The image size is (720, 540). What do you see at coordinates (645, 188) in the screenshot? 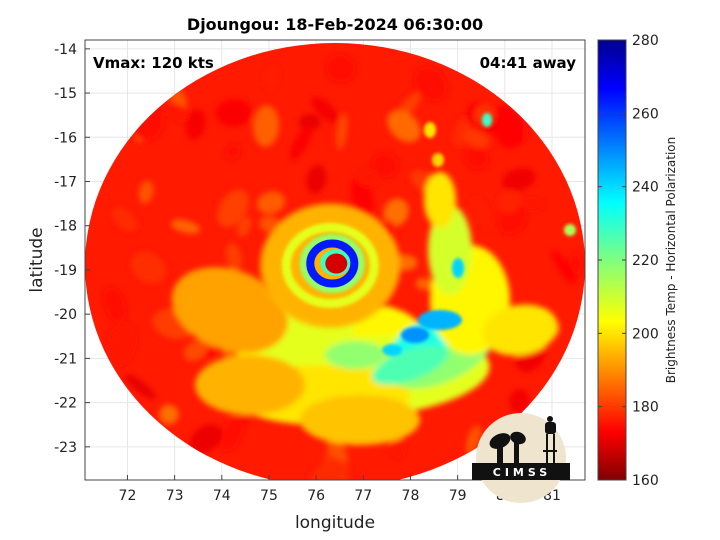
I see `colorbar-tick-label: 240` at bounding box center [645, 188].